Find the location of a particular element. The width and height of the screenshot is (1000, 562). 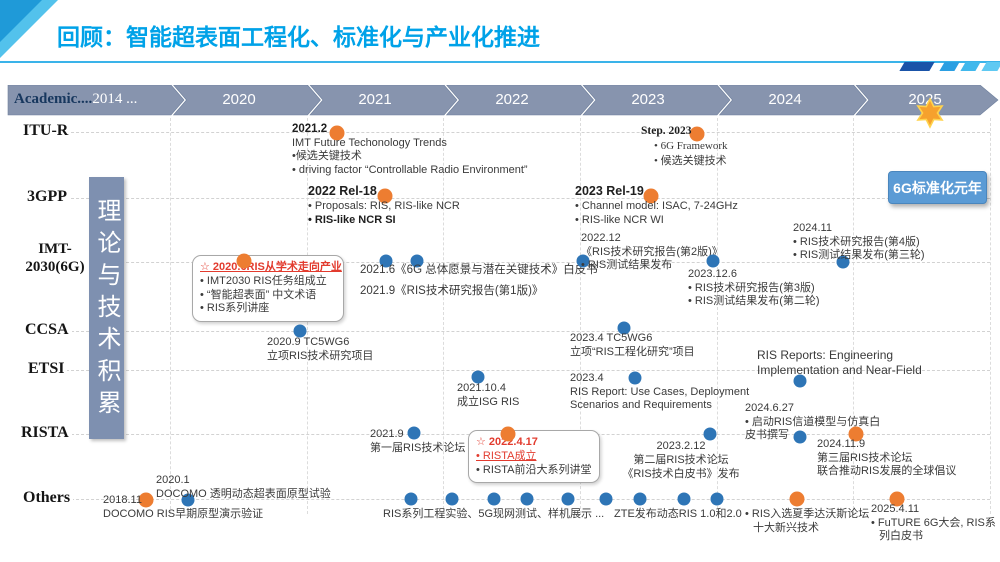

event-line: • RIS-like NCR WI is located at coordinates (619, 220).